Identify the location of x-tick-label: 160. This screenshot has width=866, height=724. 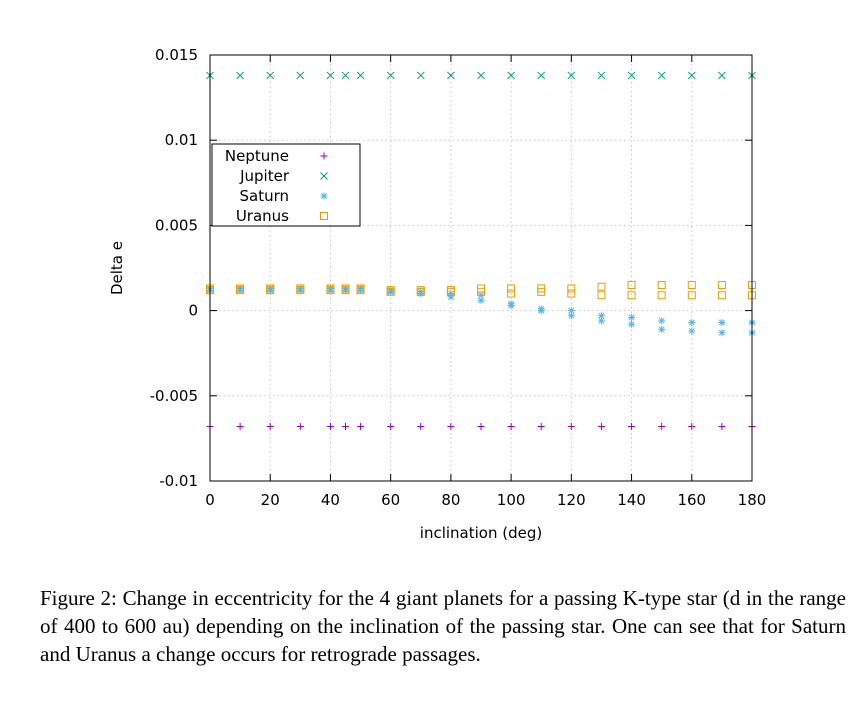
(691, 500).